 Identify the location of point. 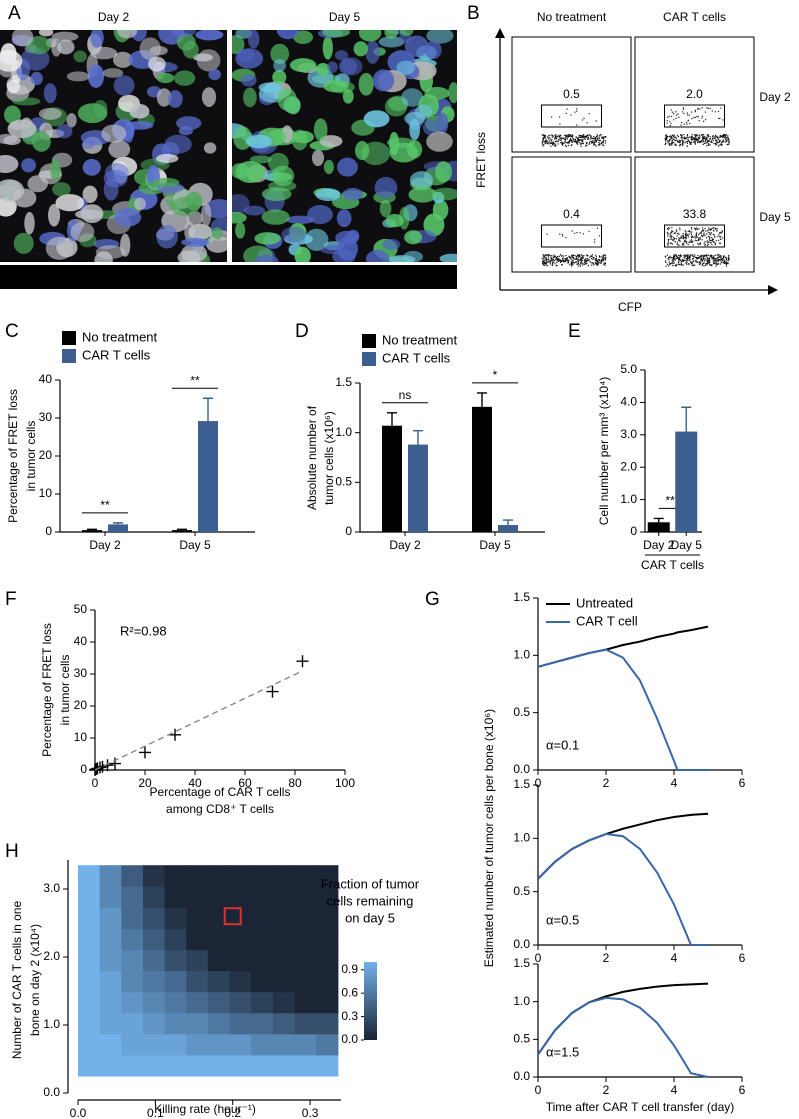
(145, 752).